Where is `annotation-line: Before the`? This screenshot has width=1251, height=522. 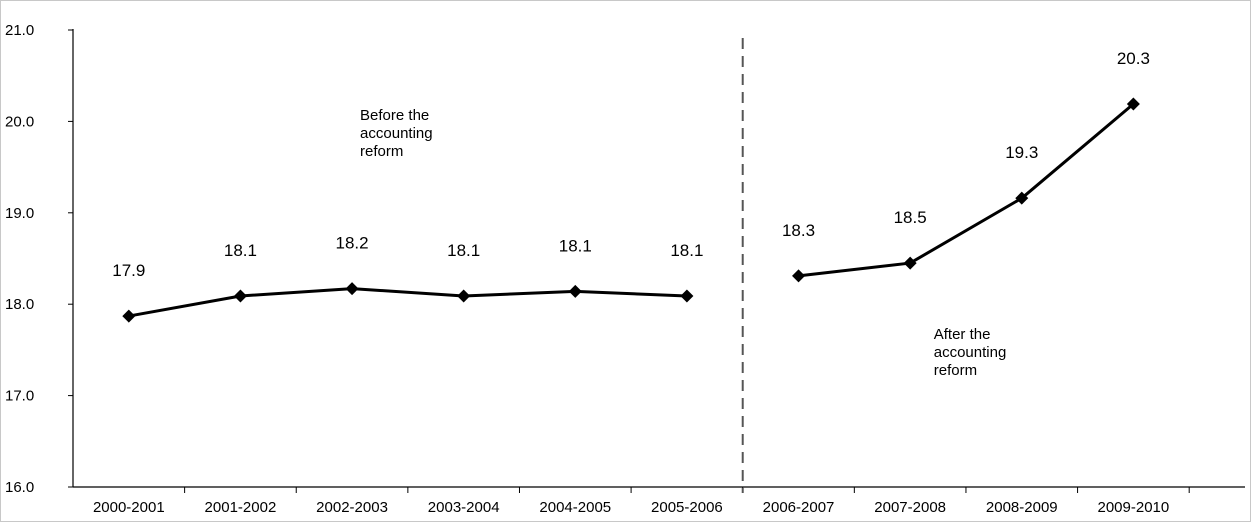 annotation-line: Before the is located at coordinates (394, 115).